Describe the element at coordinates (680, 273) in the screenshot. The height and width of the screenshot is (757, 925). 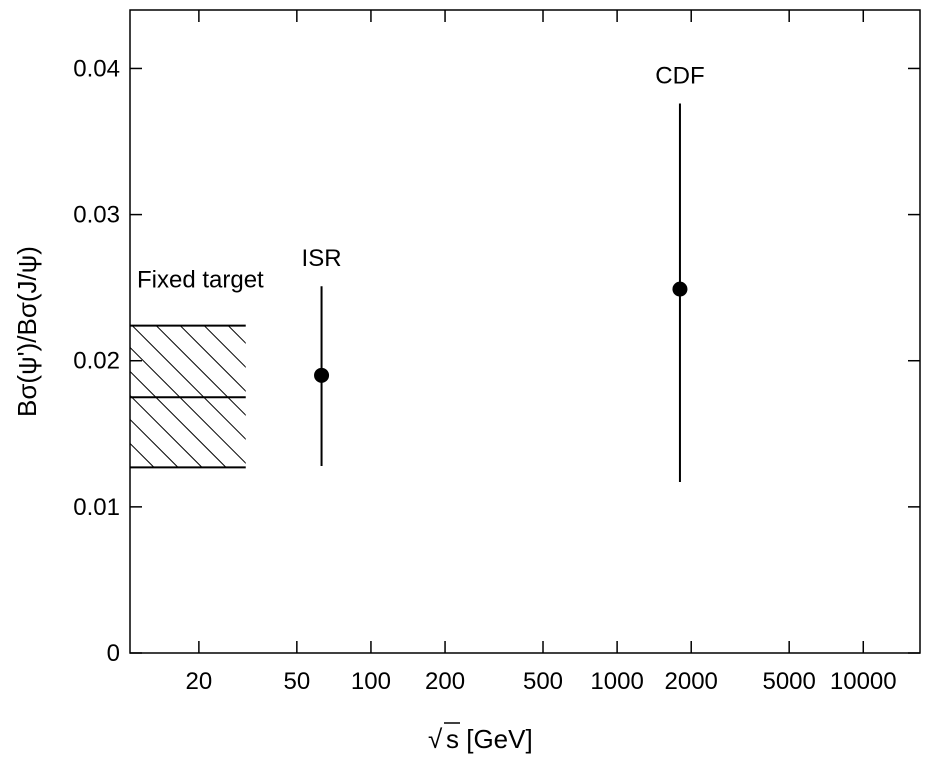
I see `data-point-cdf: CDF` at that location.